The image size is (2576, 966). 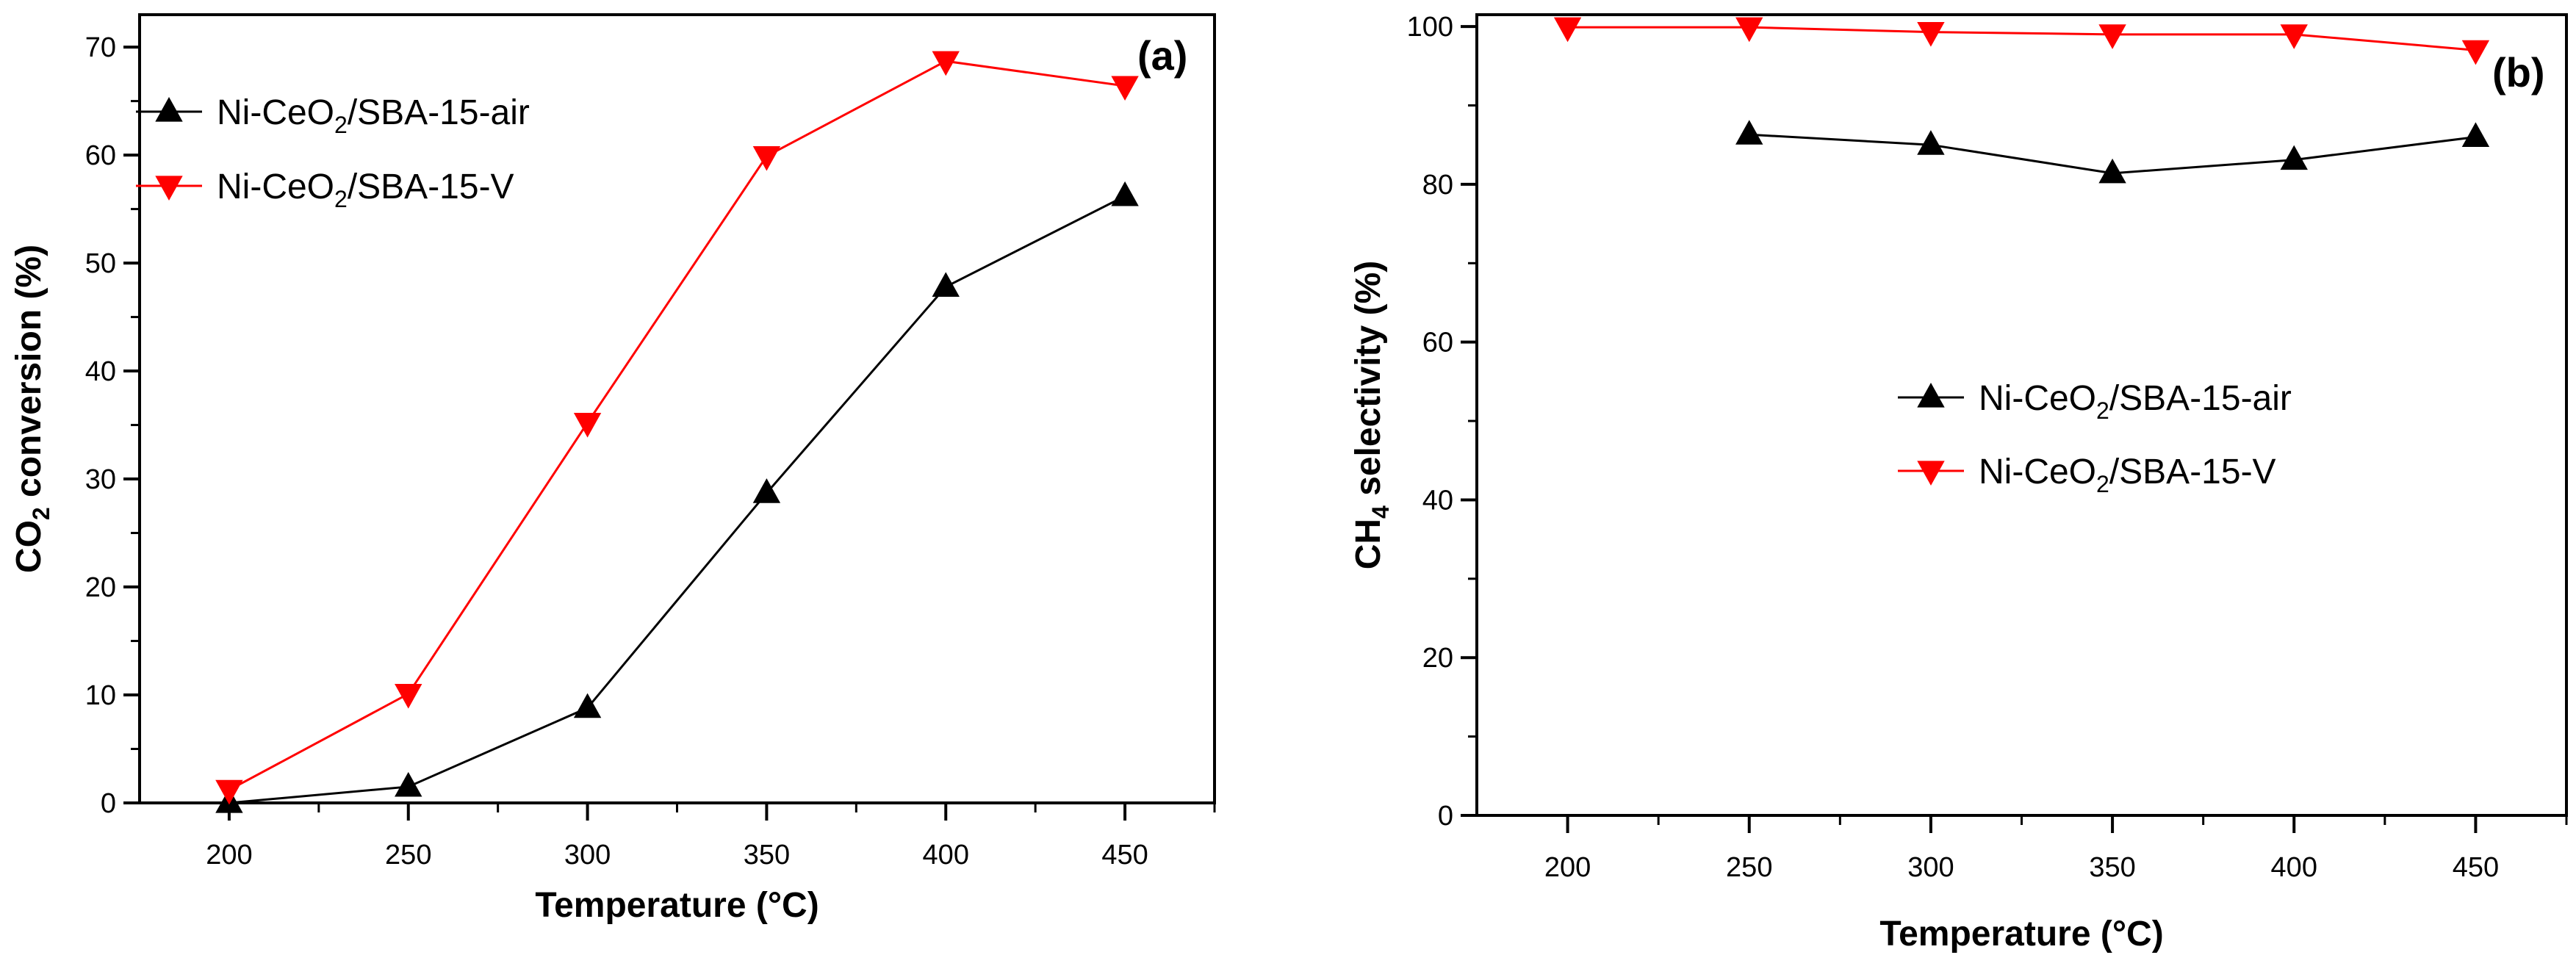 I want to click on y-axis-title-rest: selectivity (%), so click(x=1368, y=383).